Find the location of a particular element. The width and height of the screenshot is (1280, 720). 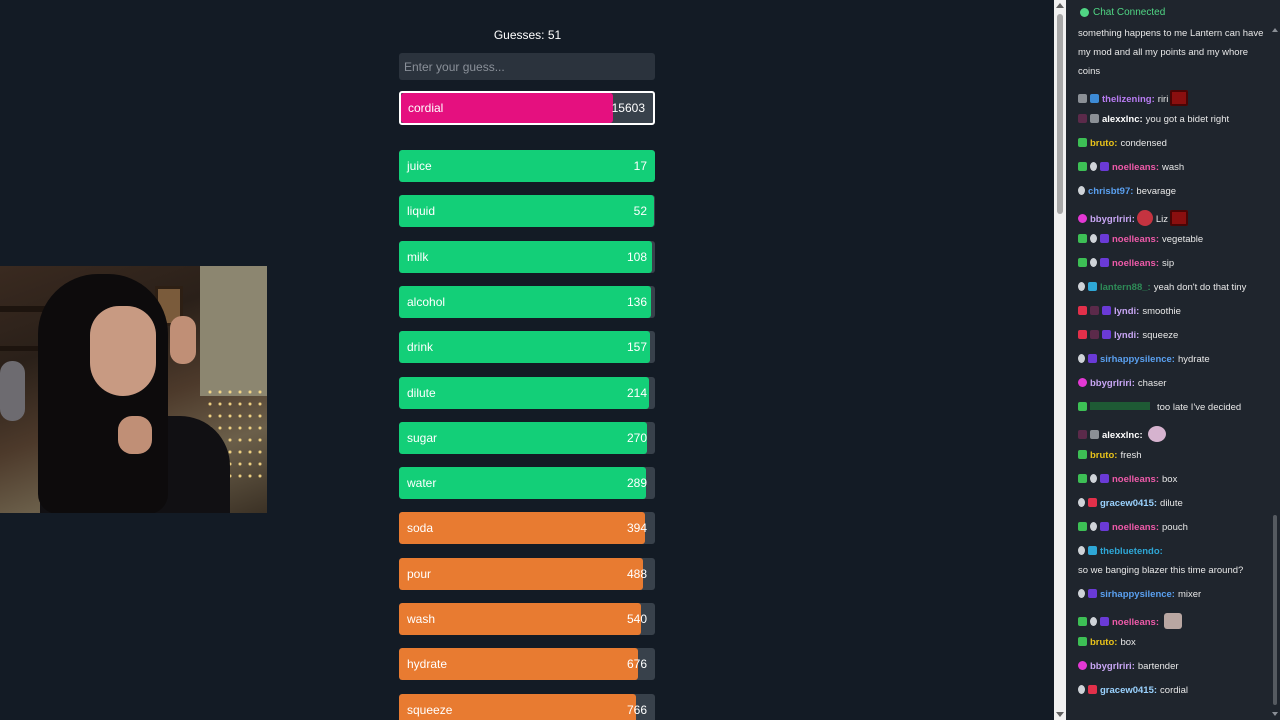

scrollbar-thumb is located at coordinates (1060, 114).